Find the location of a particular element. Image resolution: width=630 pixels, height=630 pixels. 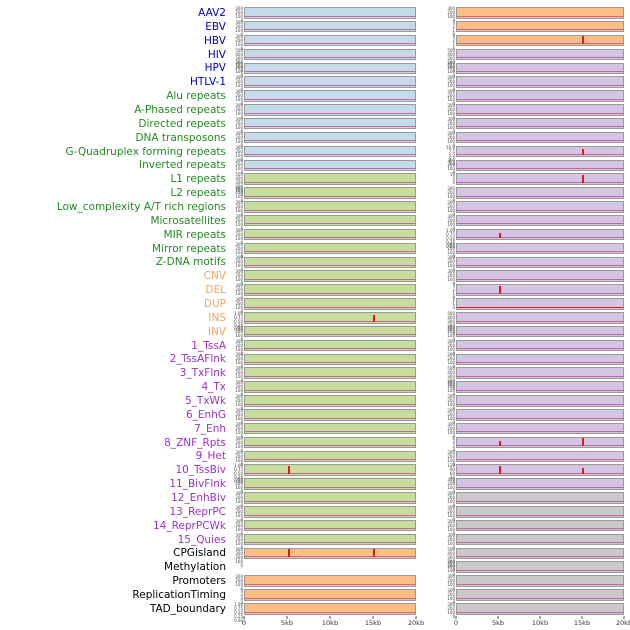

track-row: CPGisland 400 300 200 100 0 500 400 300 200 100 0 is located at coordinates (315, 559).